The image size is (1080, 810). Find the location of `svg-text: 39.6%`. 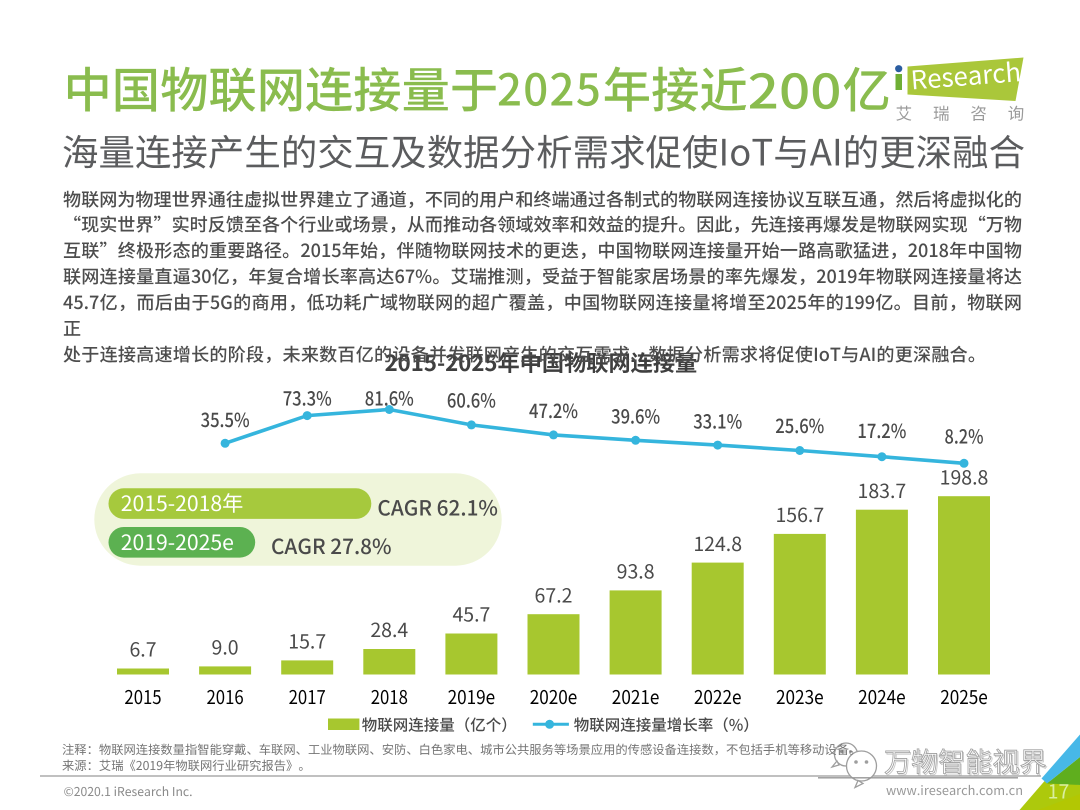

svg-text: 39.6% is located at coordinates (635, 416).